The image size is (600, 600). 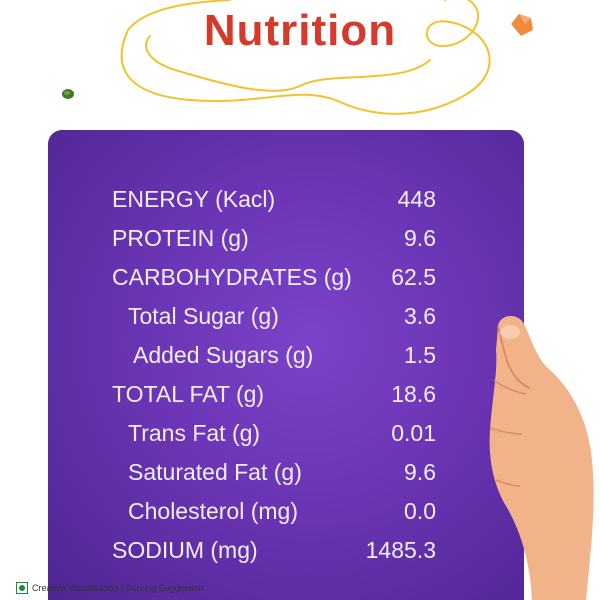 I want to click on nutrient-row: Saturated Fat (g) 9.6, so click(x=286, y=475).